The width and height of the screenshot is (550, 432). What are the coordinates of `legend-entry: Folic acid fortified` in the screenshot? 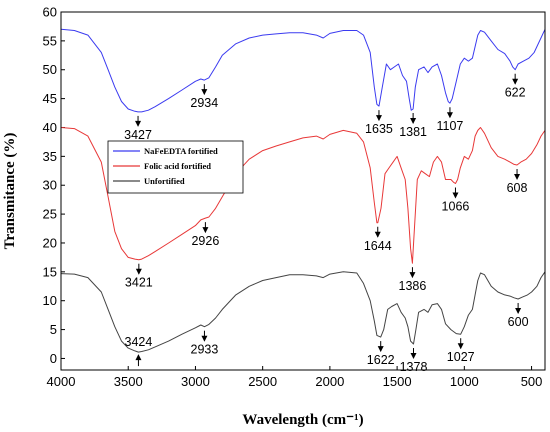 It's located at (177, 166).